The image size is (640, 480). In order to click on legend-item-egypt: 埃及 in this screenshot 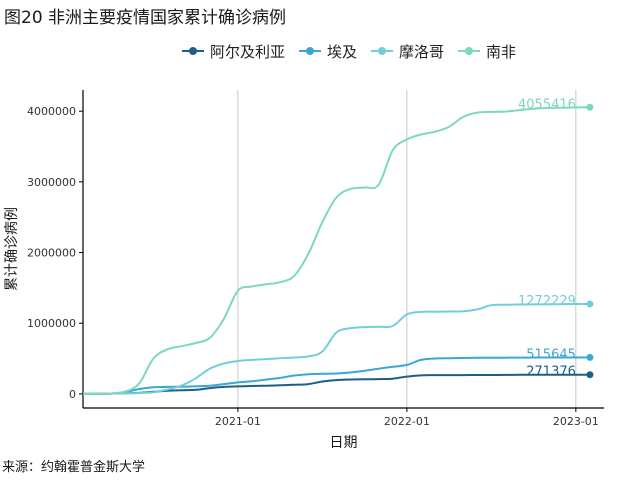, I will do `click(328, 51)`.